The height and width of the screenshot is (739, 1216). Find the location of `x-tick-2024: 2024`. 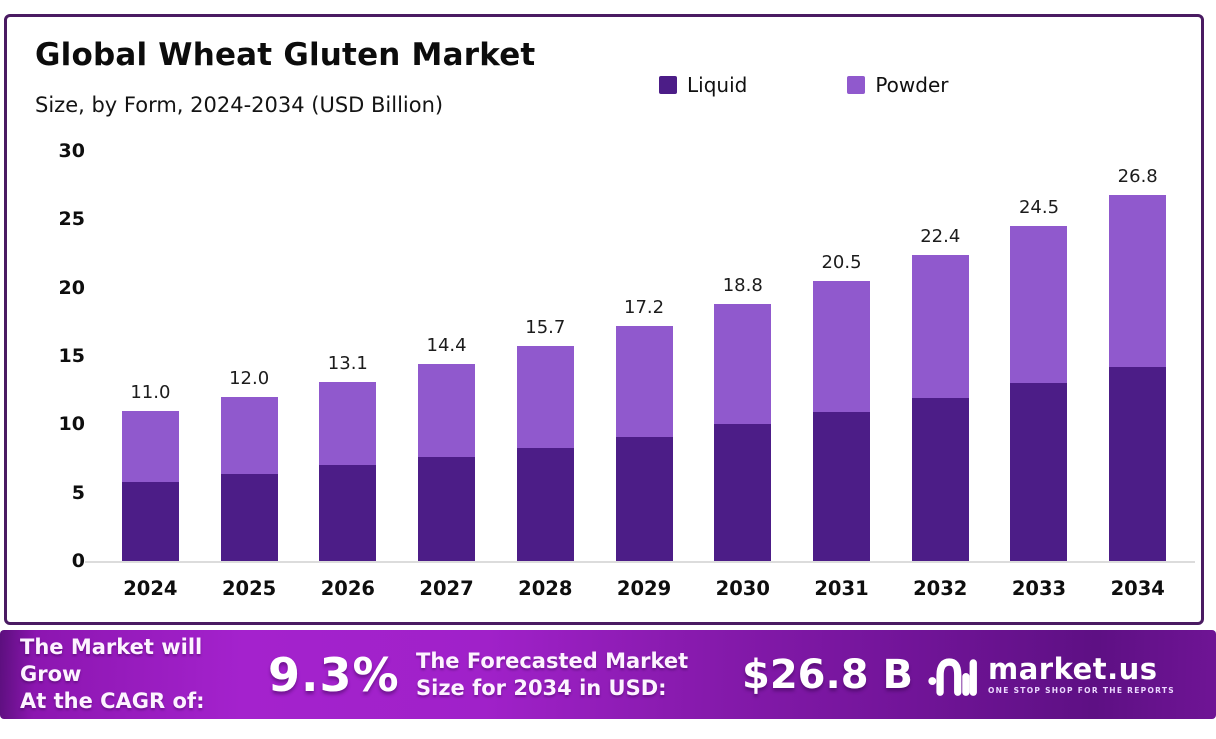

x-tick-2024: 2024 is located at coordinates (150, 588).